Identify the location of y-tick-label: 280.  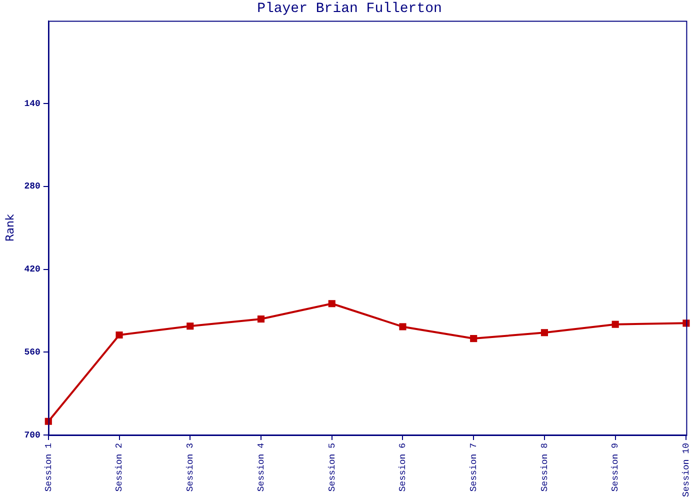
(32, 187).